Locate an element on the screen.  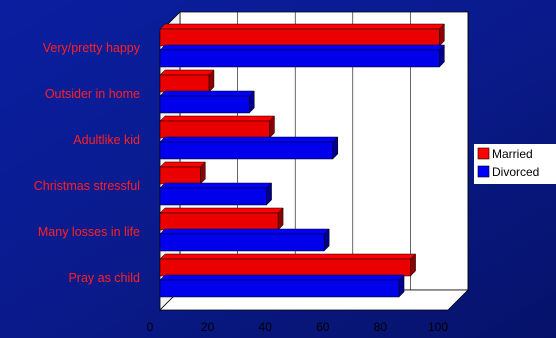
bar-divorced-many-losses-in-life-front is located at coordinates (242, 242).